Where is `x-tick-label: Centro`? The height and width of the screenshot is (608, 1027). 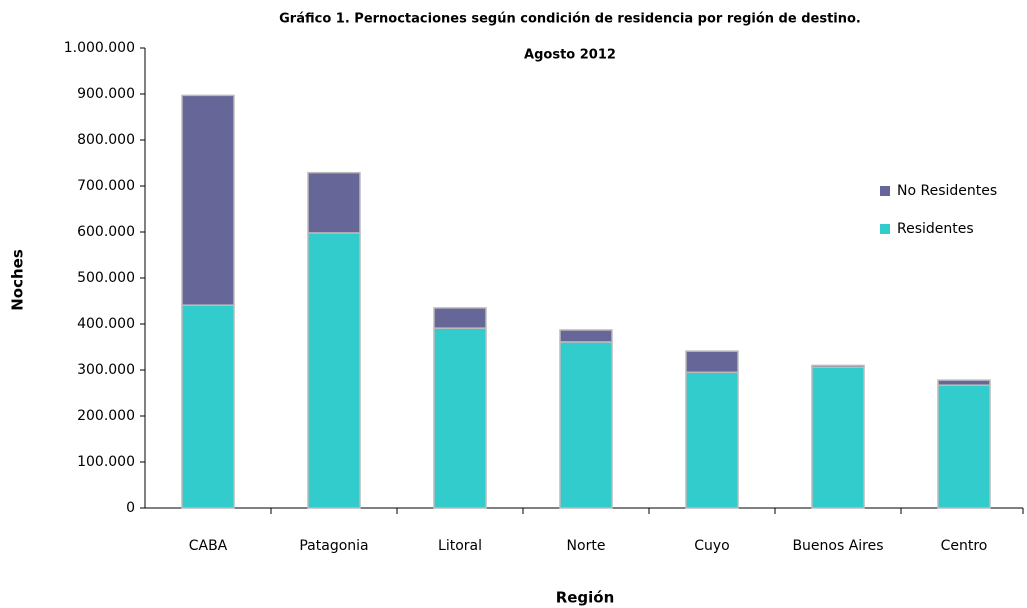
x-tick-label: Centro is located at coordinates (964, 546).